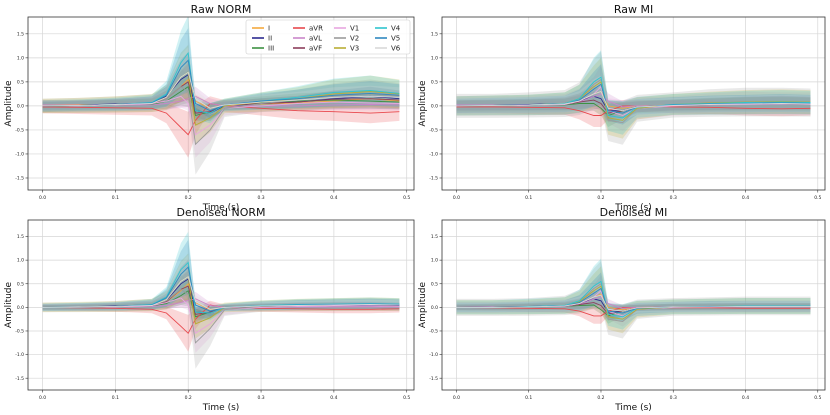 This screenshot has height=415, width=830. I want to click on band-V5, so click(633, 94).